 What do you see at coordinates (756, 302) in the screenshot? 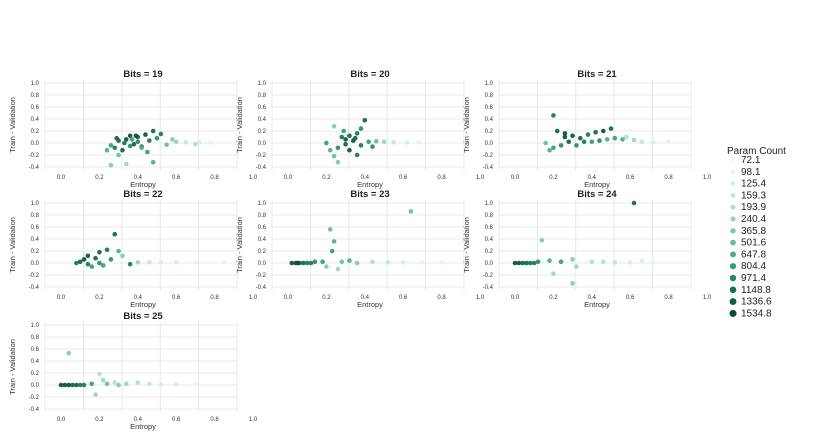
I see `legend-entry: 1336.6` at bounding box center [756, 302].